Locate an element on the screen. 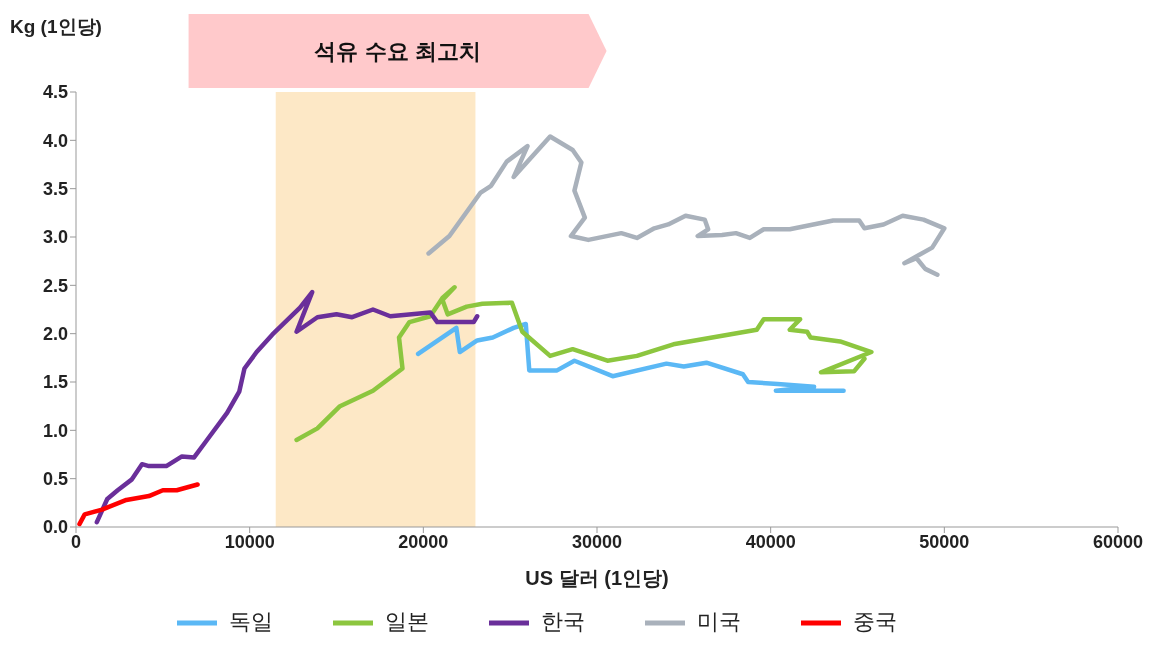 Image resolution: width=1158 pixels, height=655 pixels. legend-label: 일본 is located at coordinates (407, 621).